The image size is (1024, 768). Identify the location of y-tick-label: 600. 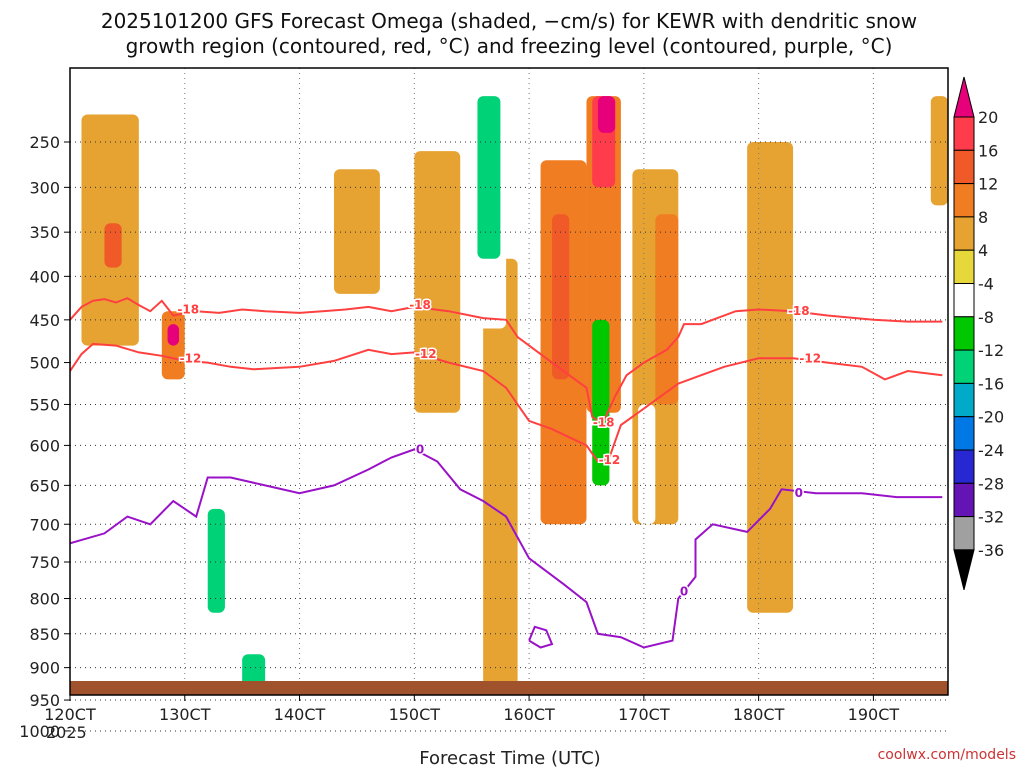
(44, 445).